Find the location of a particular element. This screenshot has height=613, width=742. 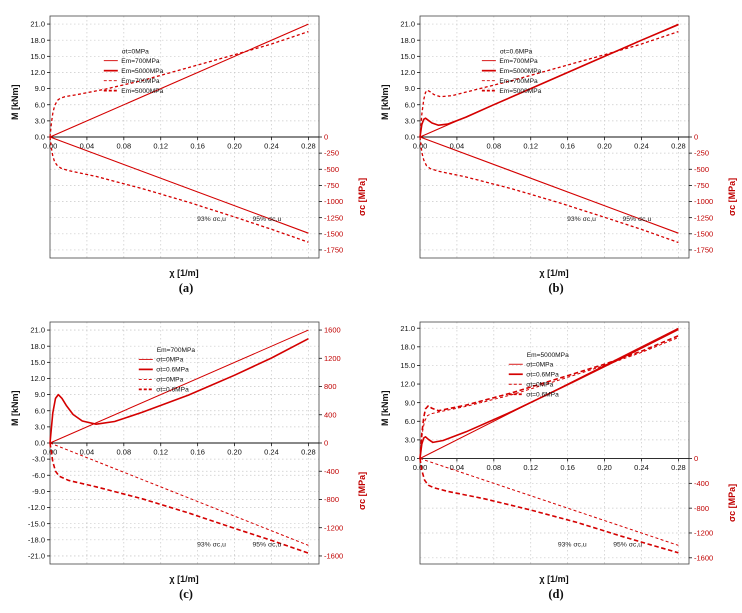

plot-border is located at coordinates (554, 442).